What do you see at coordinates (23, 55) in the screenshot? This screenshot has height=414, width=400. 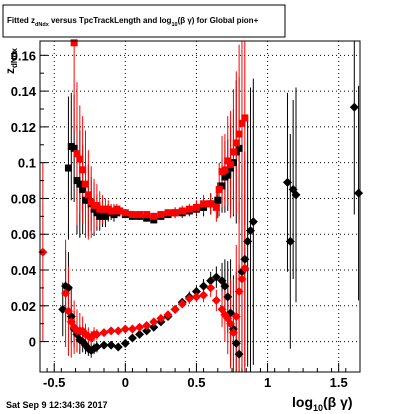 I see `y-tick-label: 0.16` at bounding box center [23, 55].